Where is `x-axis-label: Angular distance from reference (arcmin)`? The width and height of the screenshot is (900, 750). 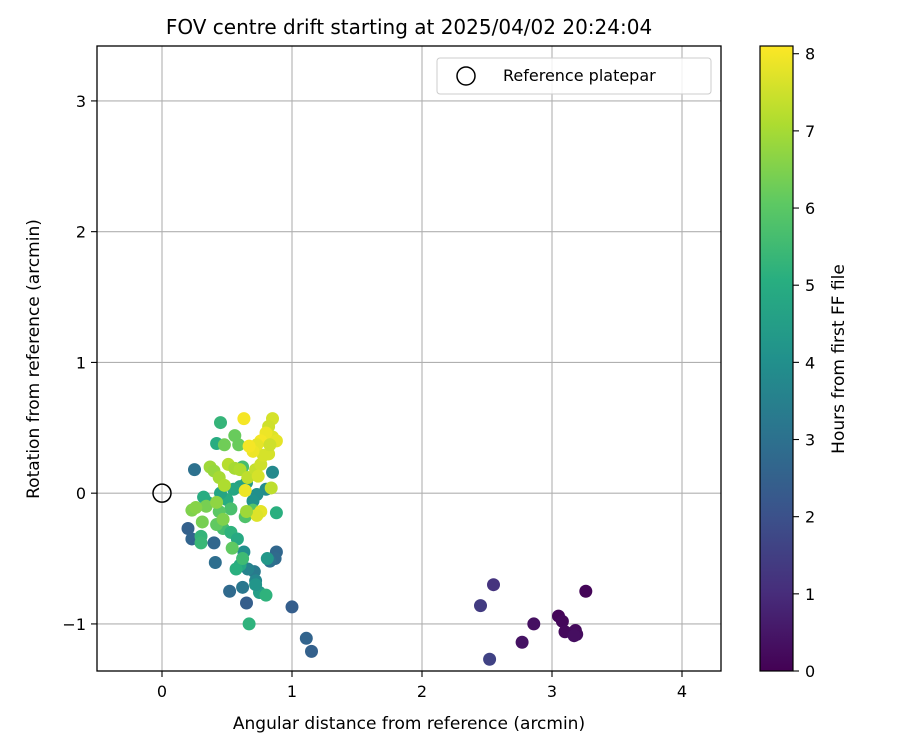 x-axis-label: Angular distance from reference (arcmin) is located at coordinates (409, 724).